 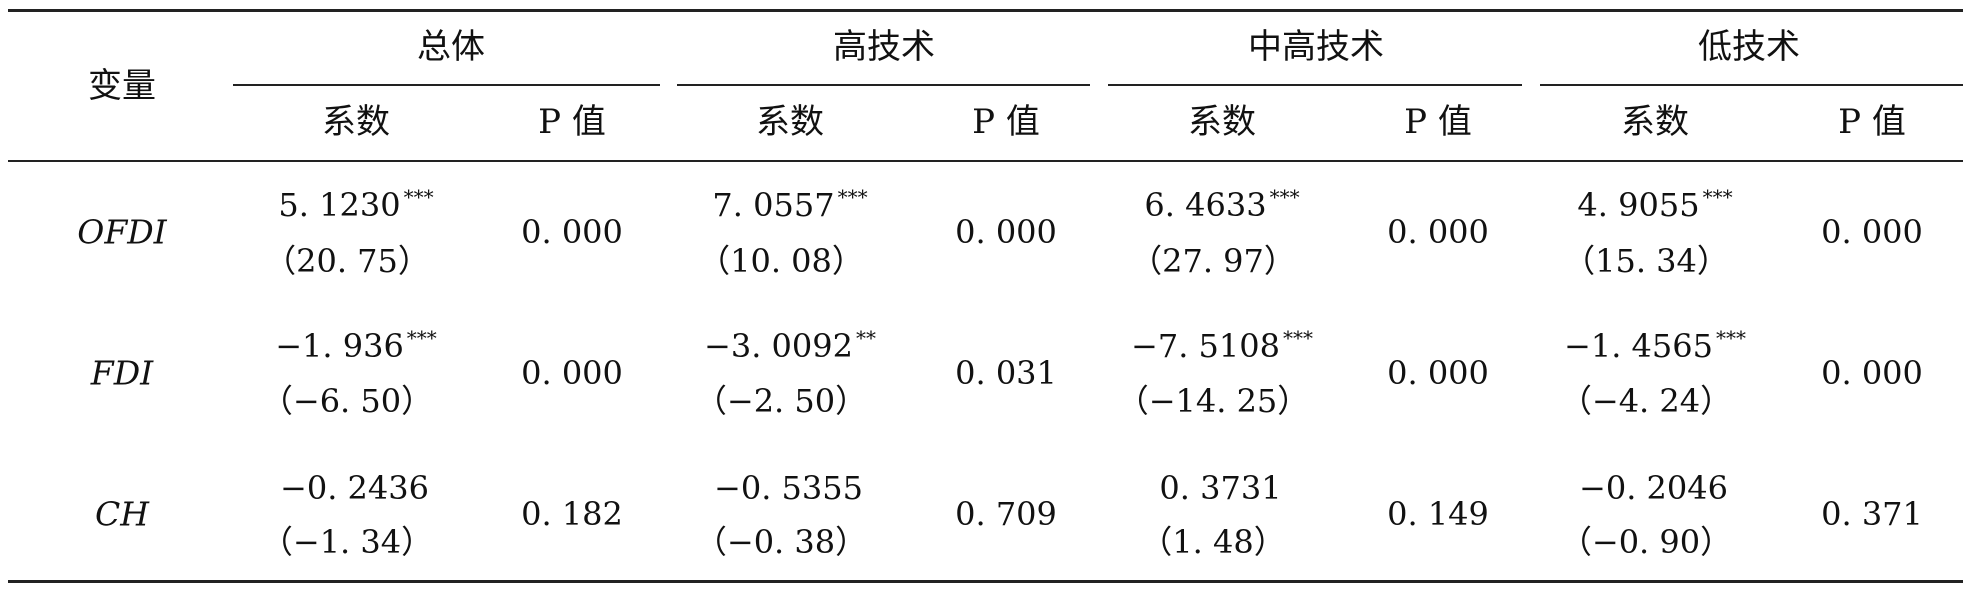 I want to click on group-rule-low-tech, so click(x=1751, y=85).